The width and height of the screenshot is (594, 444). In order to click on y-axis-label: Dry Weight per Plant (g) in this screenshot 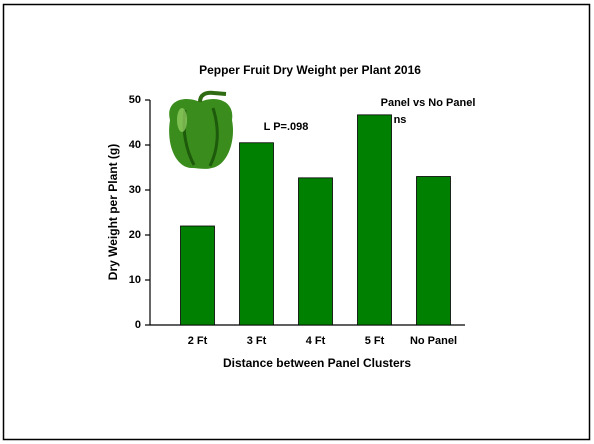, I will do `click(113, 212)`.